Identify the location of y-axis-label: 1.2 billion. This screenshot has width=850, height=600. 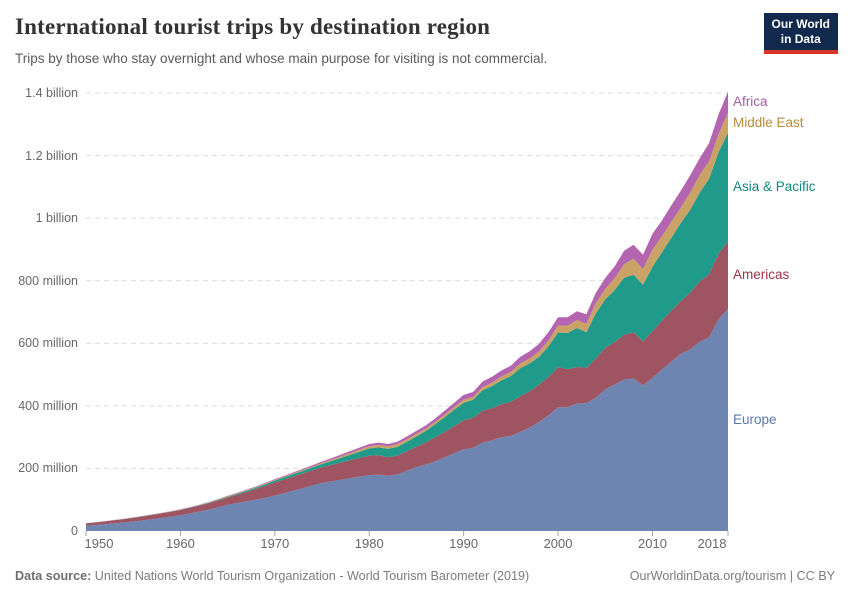
(51, 155).